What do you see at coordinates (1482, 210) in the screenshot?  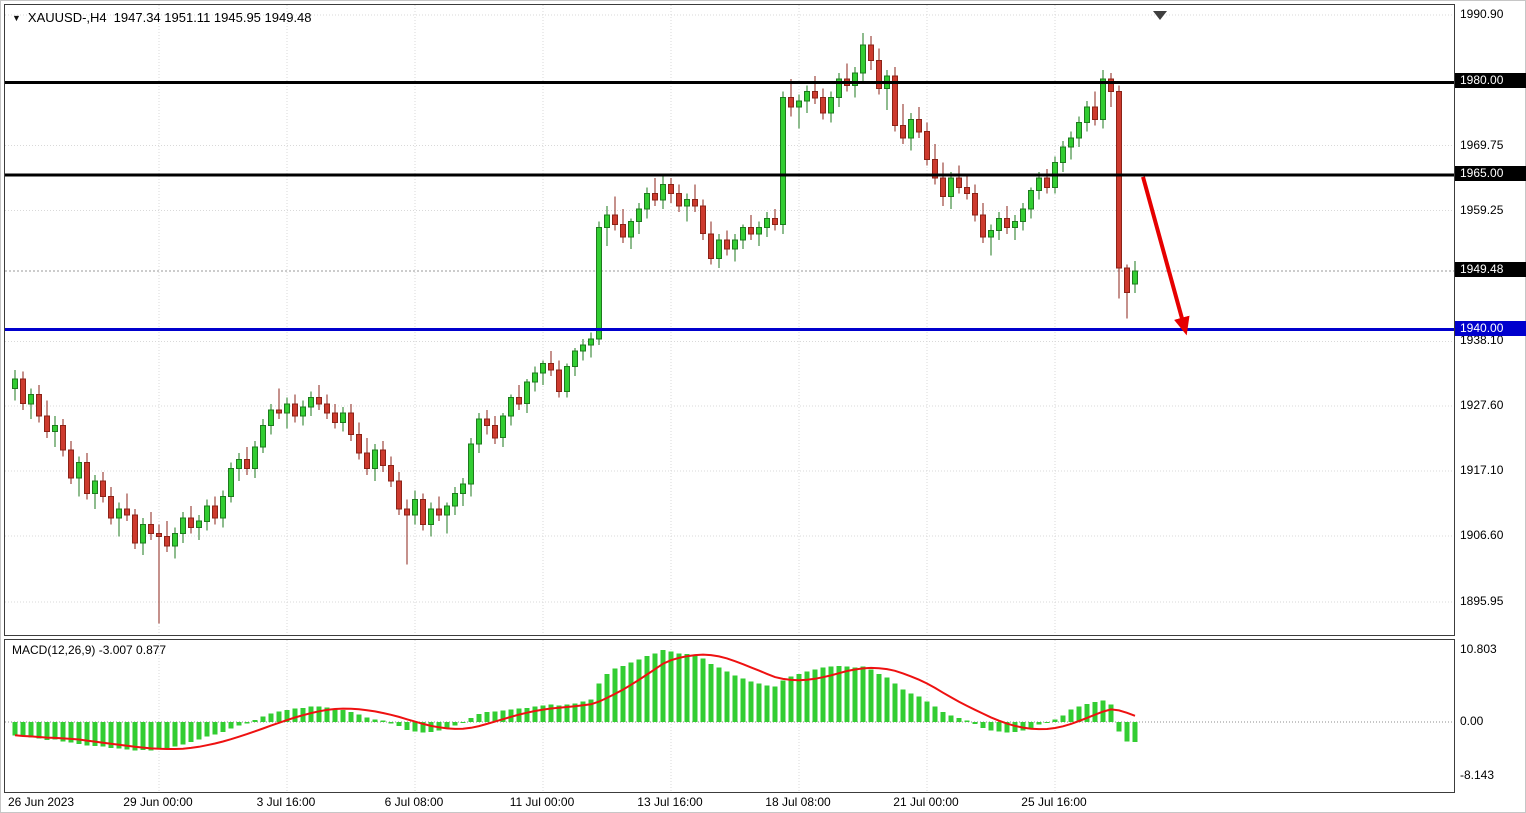 I see `price-tick-label: 1959.25` at bounding box center [1482, 210].